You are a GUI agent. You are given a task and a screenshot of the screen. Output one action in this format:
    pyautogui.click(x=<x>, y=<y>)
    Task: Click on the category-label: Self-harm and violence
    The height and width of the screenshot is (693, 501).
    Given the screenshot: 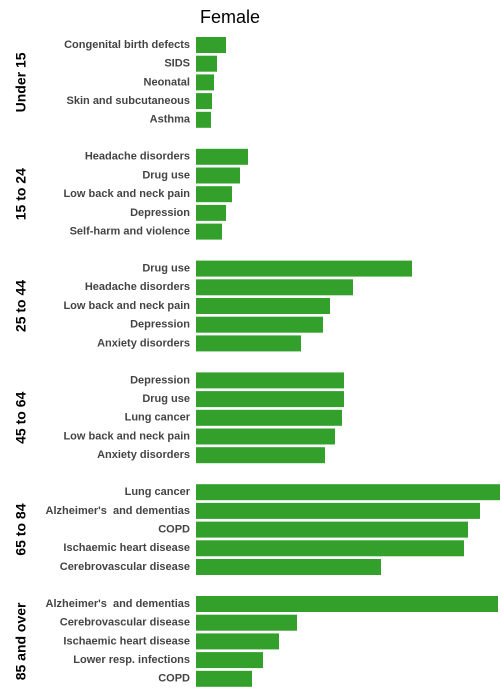 What is the action you would take?
    pyautogui.click(x=130, y=232)
    